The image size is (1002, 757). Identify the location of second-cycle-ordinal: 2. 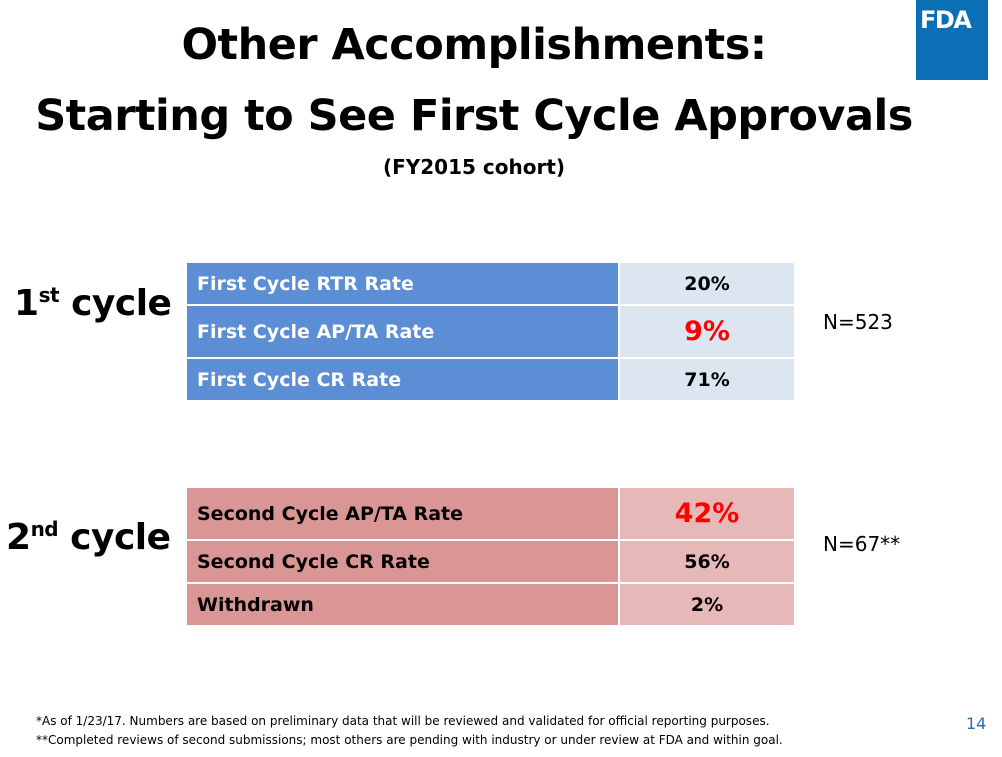
(18, 537).